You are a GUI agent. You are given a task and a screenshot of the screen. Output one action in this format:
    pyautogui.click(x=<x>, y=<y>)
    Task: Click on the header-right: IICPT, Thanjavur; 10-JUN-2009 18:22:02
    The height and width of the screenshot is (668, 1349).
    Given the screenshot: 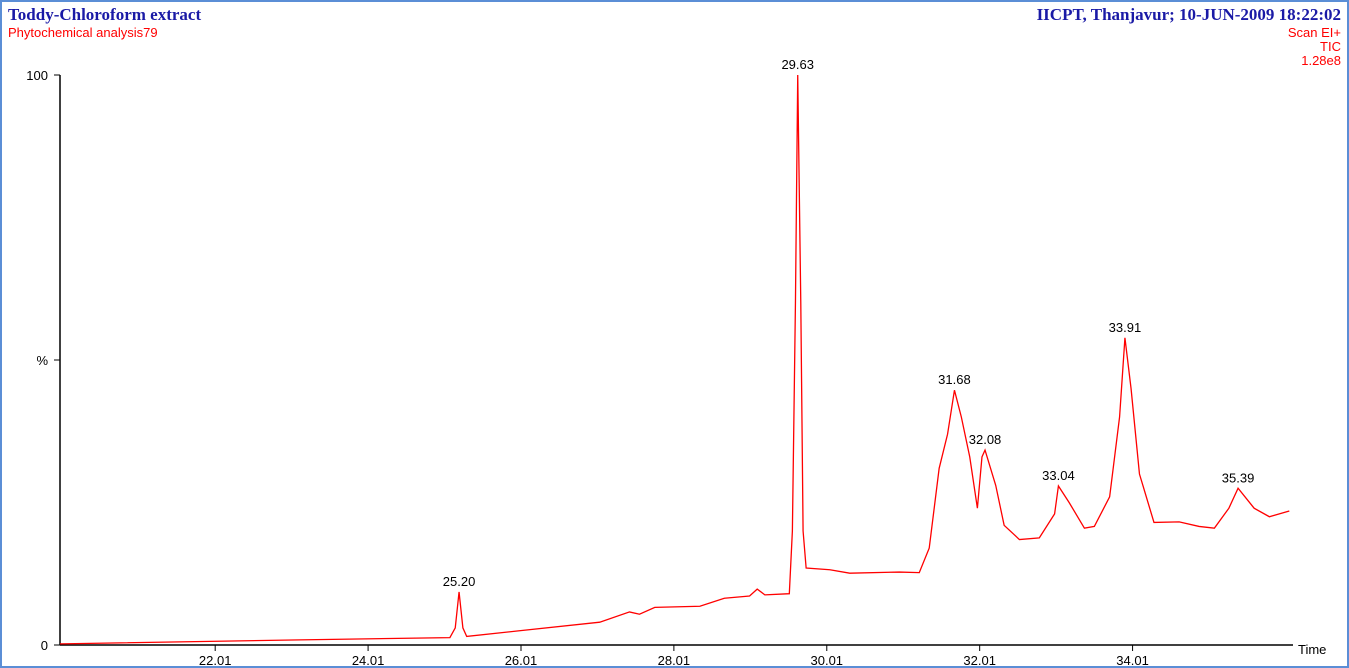 What is the action you would take?
    pyautogui.click(x=1189, y=14)
    